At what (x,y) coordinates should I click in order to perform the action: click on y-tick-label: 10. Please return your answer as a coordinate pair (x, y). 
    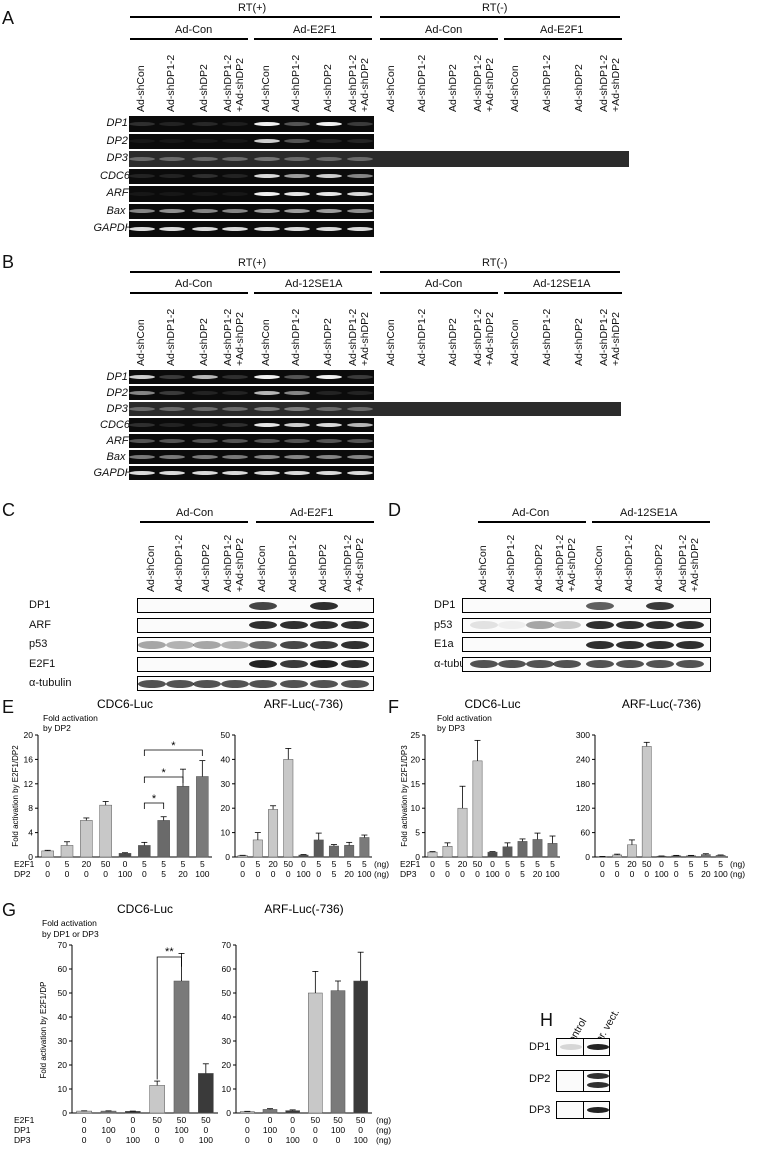
    Looking at the image, I should click on (227, 1089).